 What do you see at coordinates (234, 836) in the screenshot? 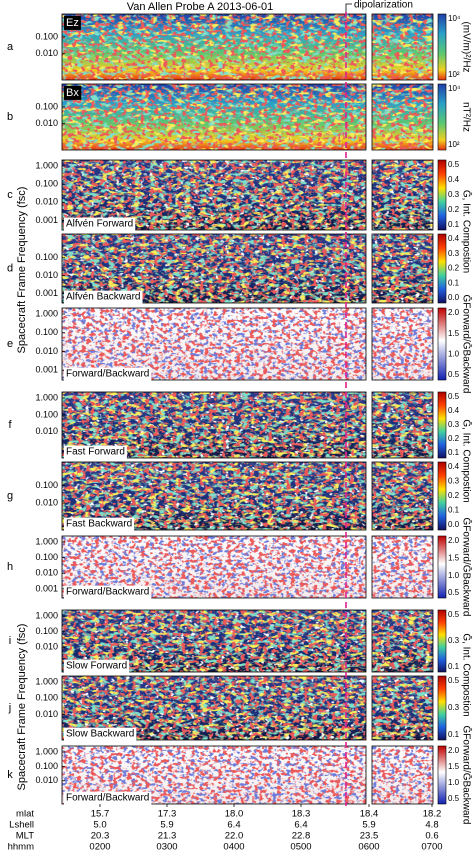
I see `footer-value: 22.0` at bounding box center [234, 836].